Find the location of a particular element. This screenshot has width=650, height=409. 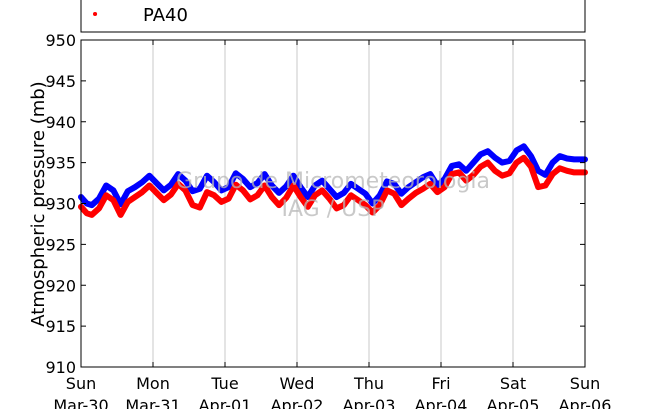

x-tick-label-date: Apr-05 is located at coordinates (513, 402).